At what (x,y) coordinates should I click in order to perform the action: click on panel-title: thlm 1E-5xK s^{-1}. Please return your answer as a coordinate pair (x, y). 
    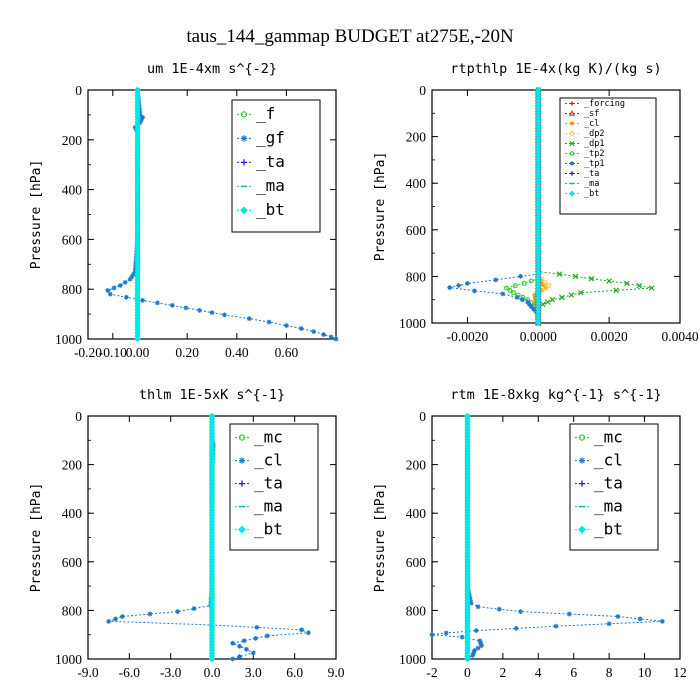
    Looking at the image, I should click on (212, 395).